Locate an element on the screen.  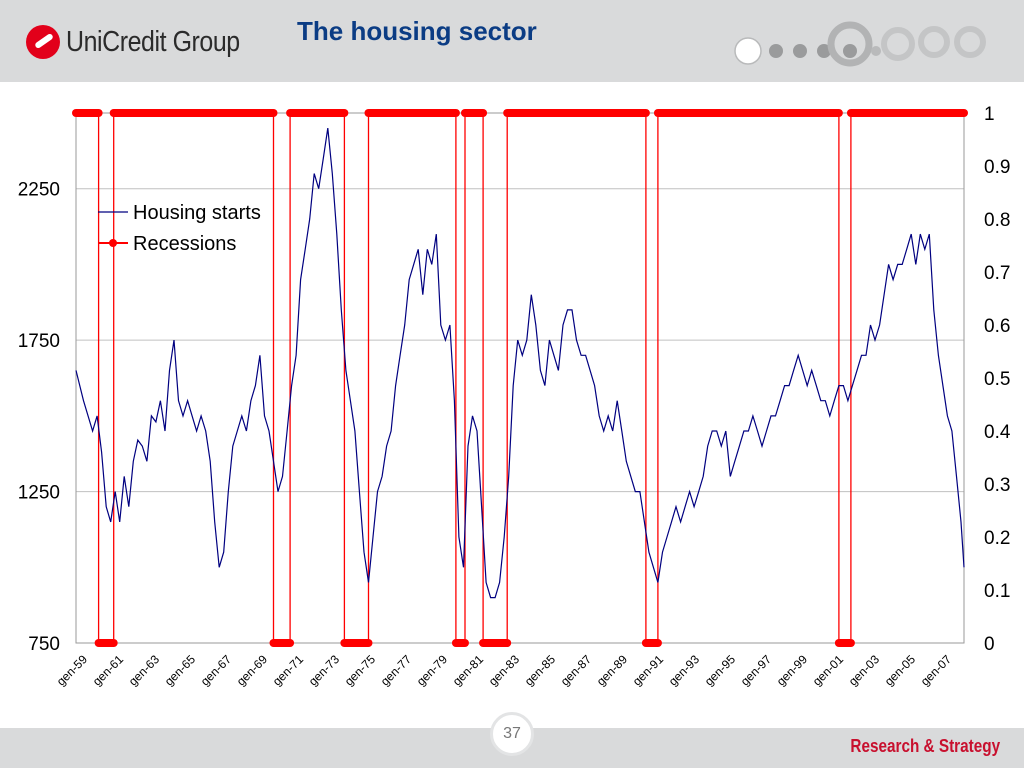
x-tick-label: gen-75 is located at coordinates (360, 670).